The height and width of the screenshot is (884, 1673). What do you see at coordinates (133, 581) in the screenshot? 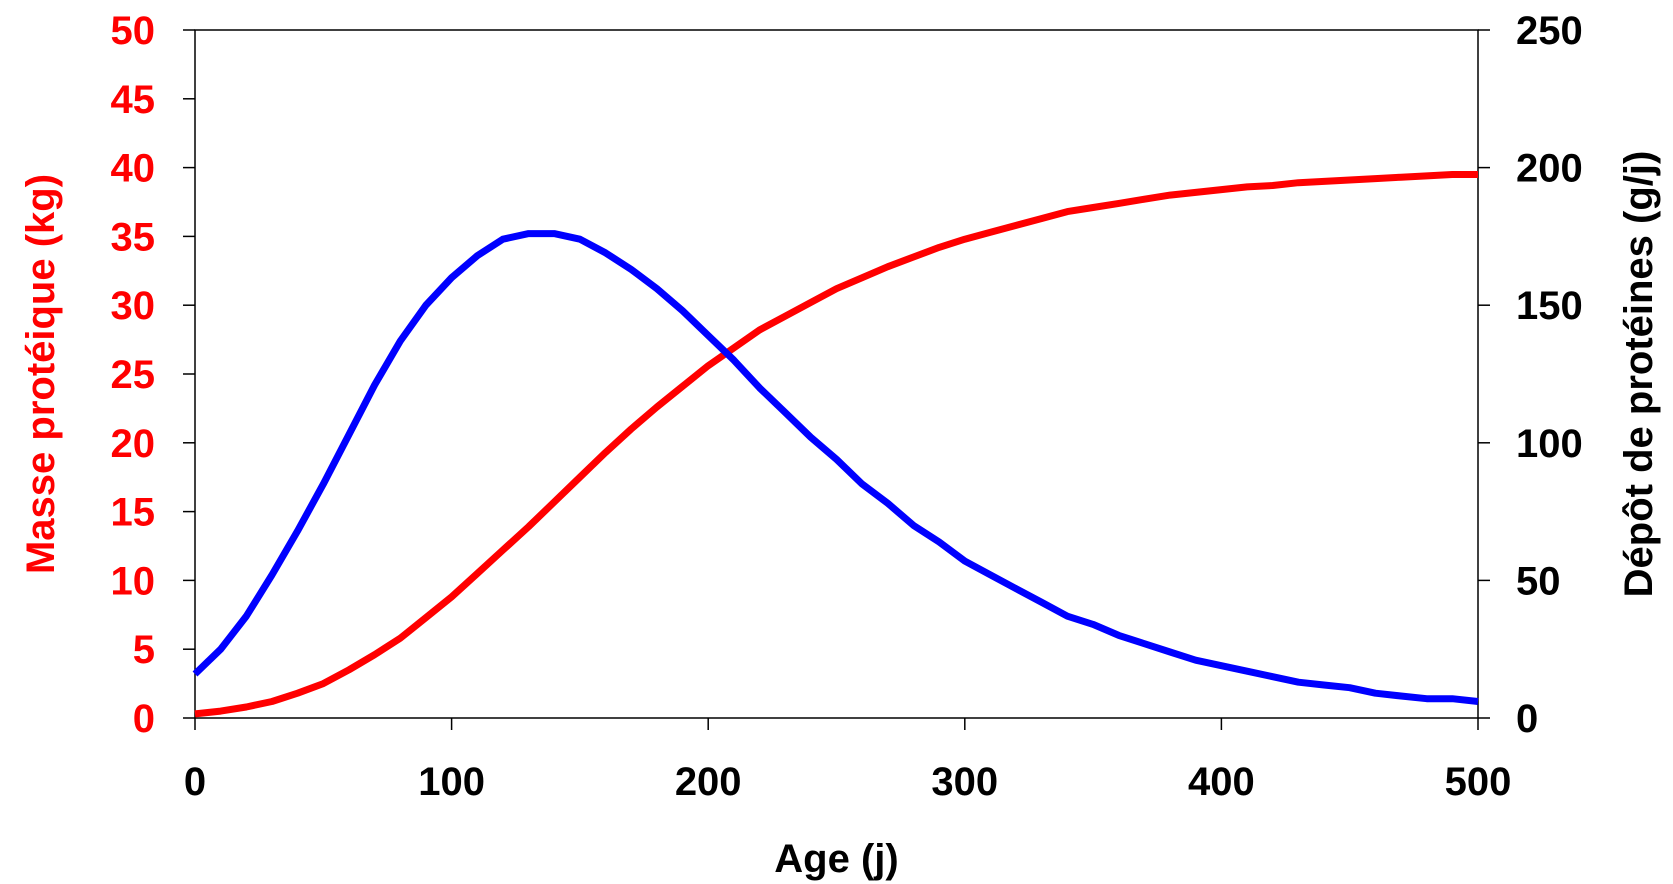
I see `y-left-tick-label: 10` at bounding box center [133, 581].